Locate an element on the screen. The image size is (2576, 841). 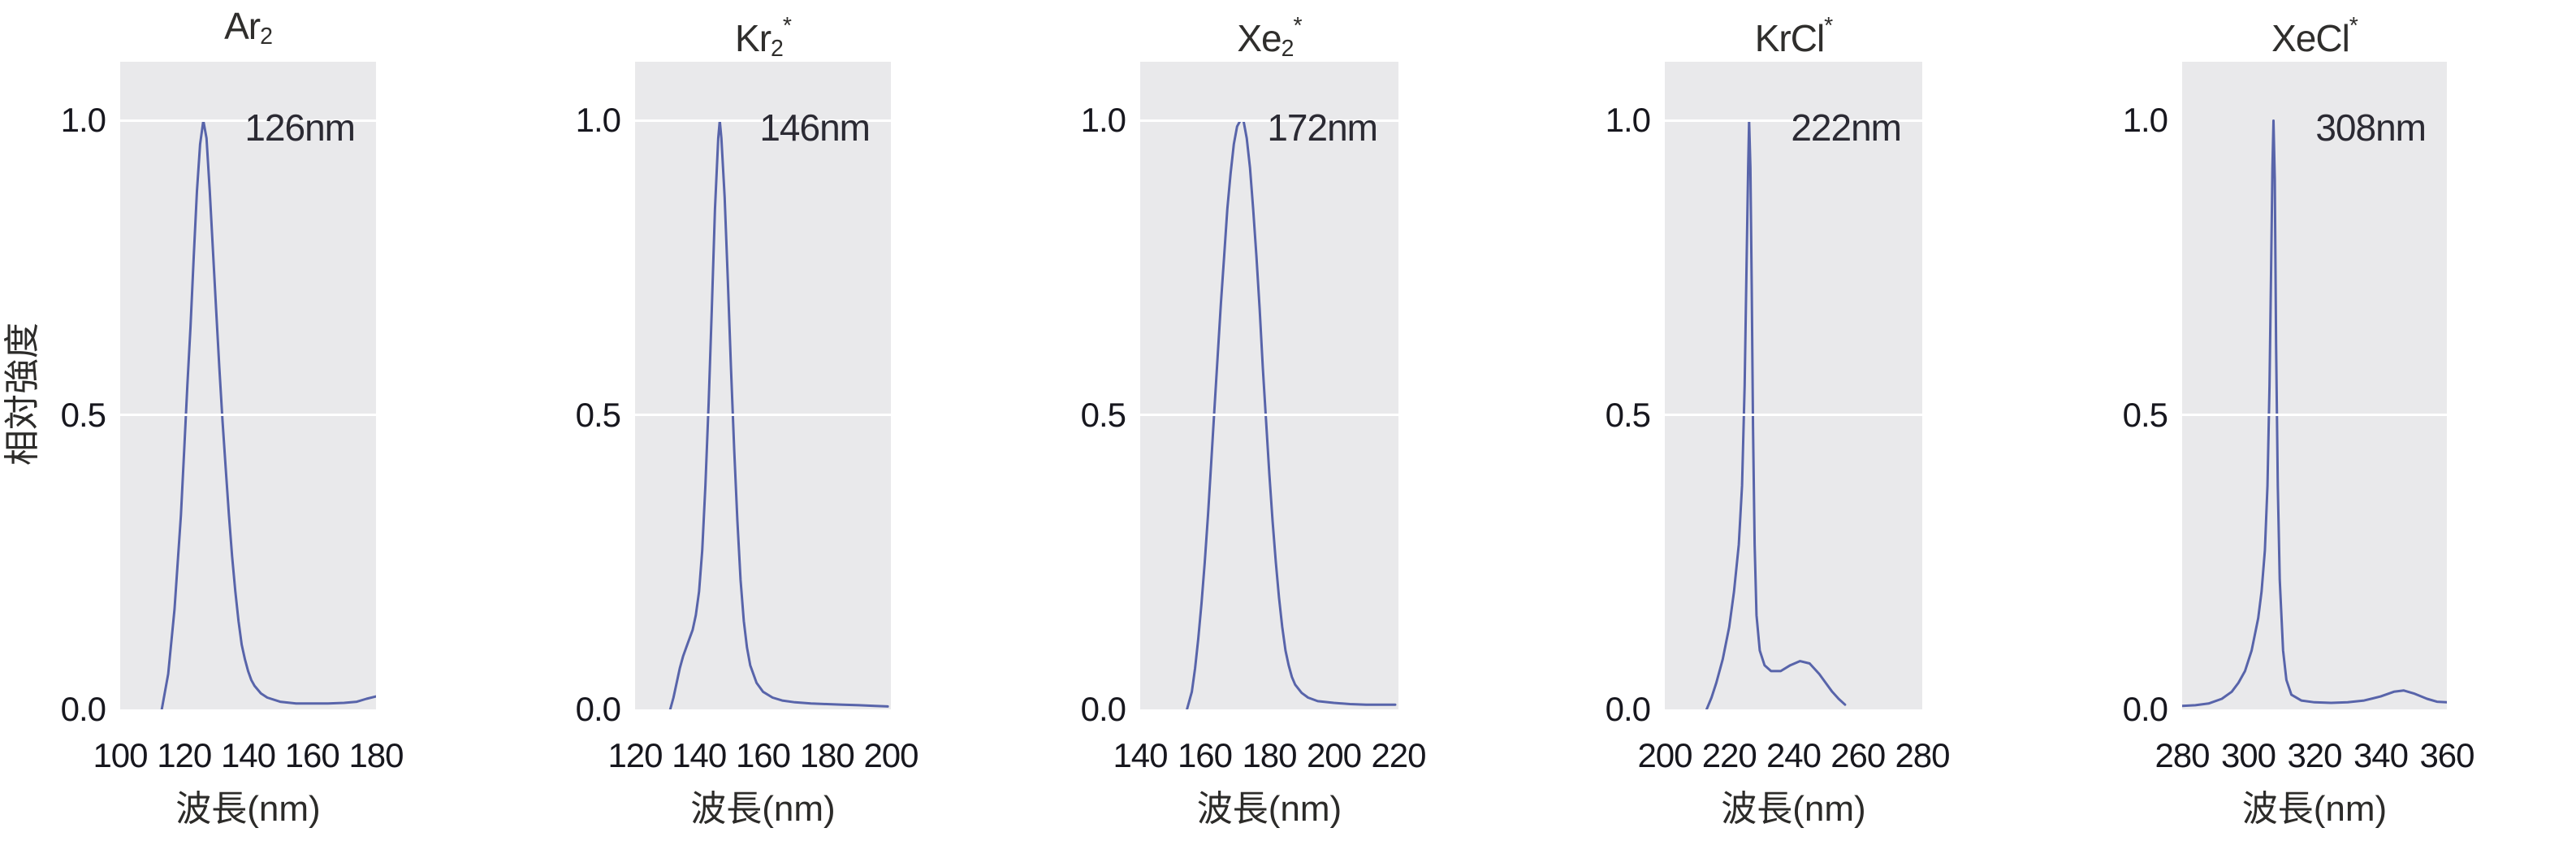
panel-title: Xe2* is located at coordinates (1269, 32).